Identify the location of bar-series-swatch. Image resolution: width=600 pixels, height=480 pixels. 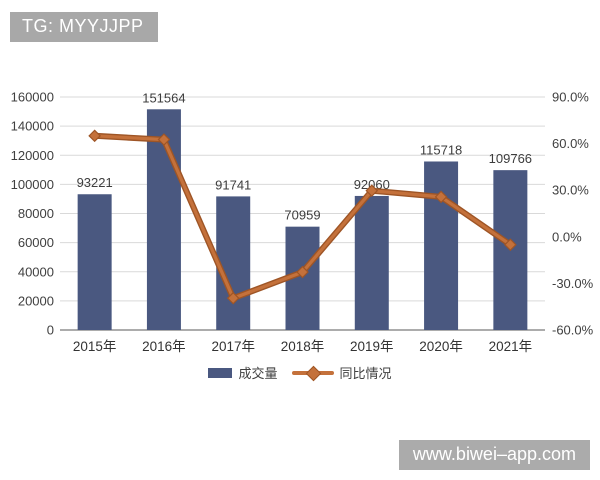
(220, 372).